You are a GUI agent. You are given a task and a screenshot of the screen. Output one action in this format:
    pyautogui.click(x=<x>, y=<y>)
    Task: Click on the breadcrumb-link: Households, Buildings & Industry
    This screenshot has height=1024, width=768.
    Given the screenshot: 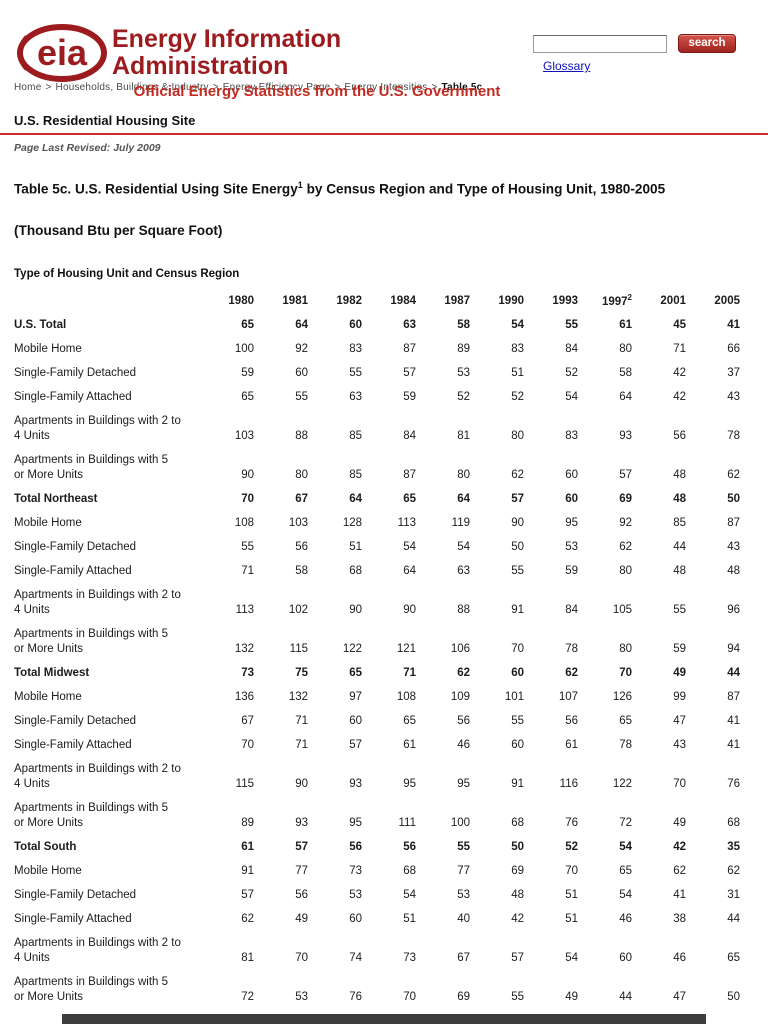 What is the action you would take?
    pyautogui.click(x=132, y=87)
    